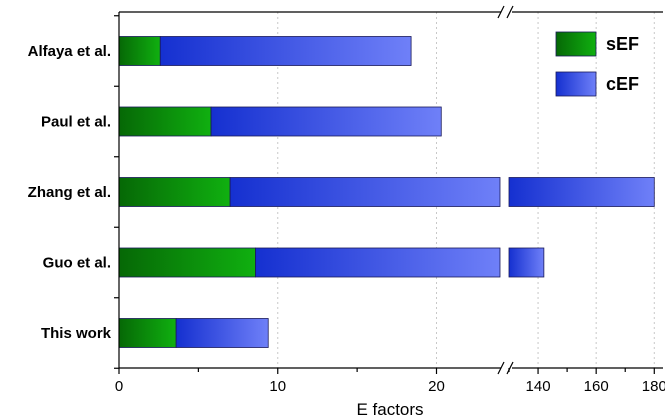 The width and height of the screenshot is (665, 420). I want to click on y-tick-label: Paul et al., so click(76, 122).